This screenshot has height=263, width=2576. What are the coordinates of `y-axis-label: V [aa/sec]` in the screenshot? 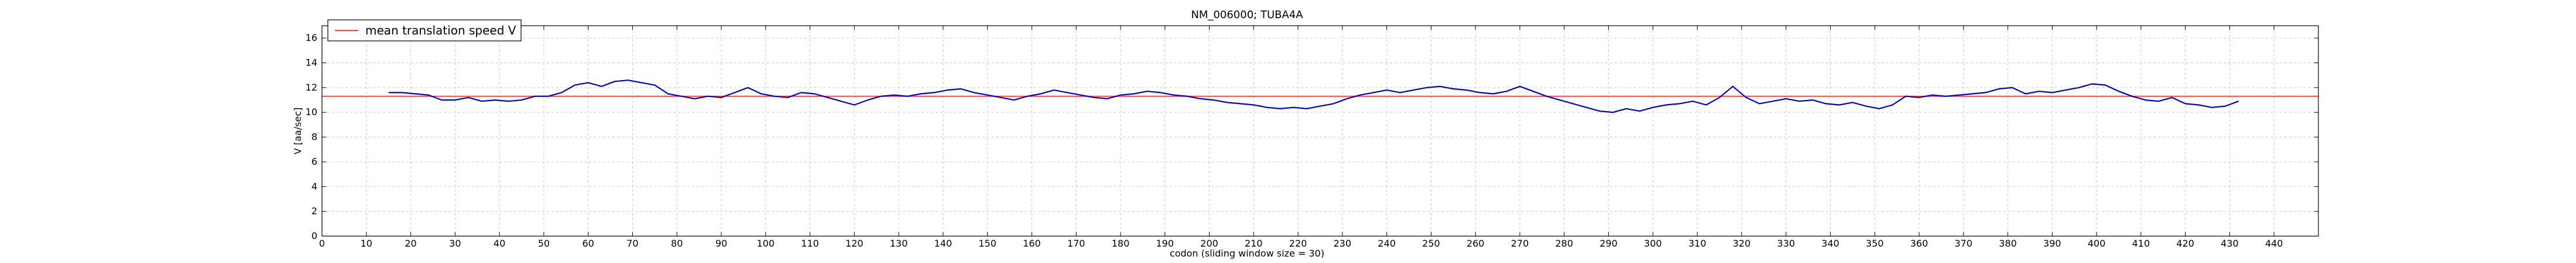 It's located at (297, 131).